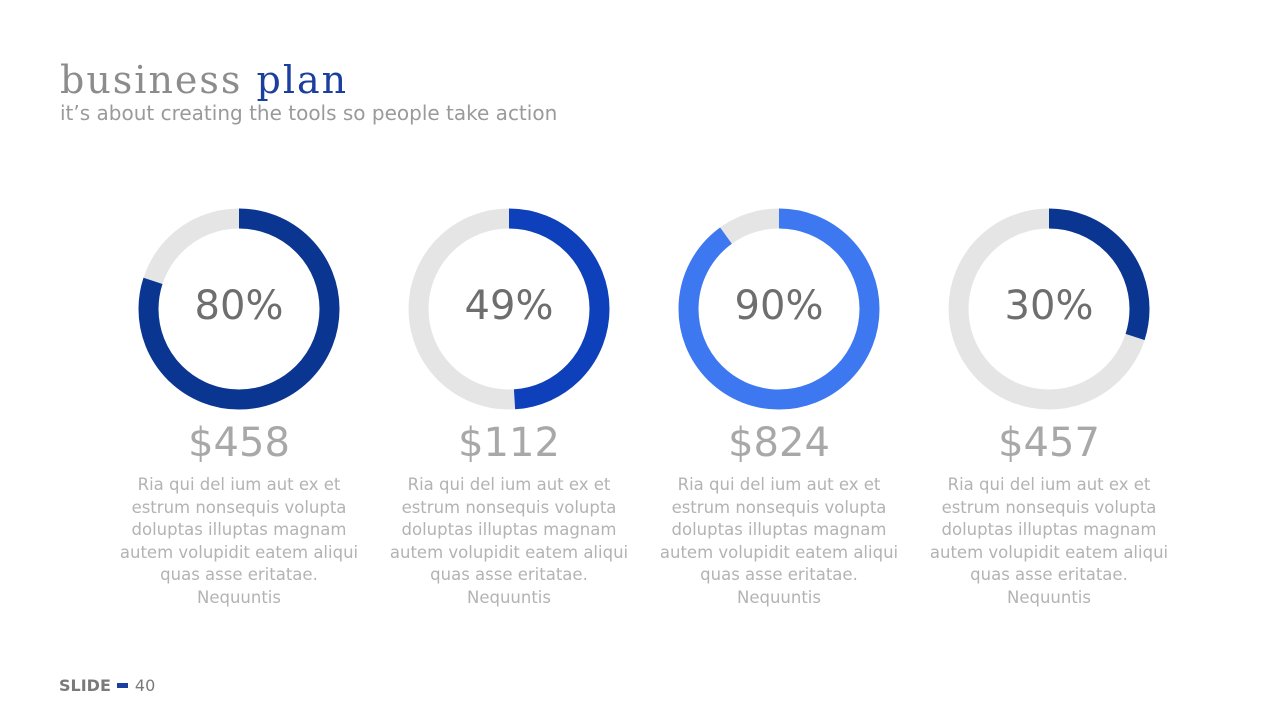  I want to click on slide-number: 40, so click(145, 685).